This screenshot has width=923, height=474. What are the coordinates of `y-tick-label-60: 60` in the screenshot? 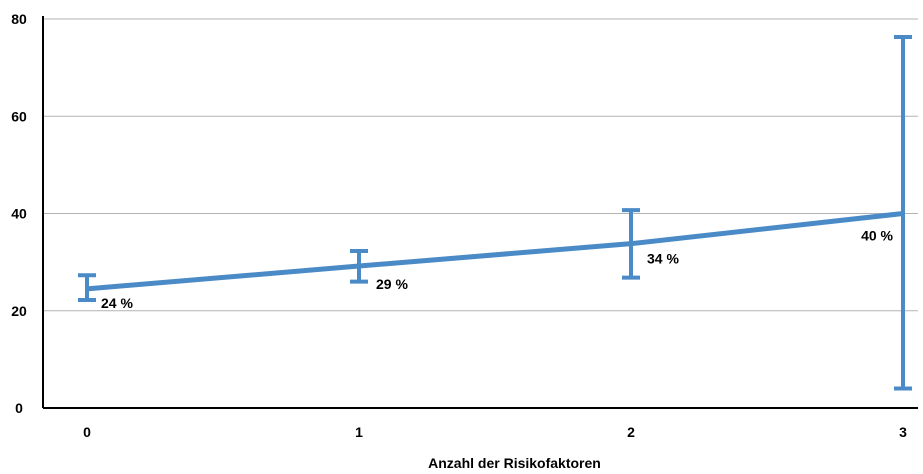 It's located at (19, 116).